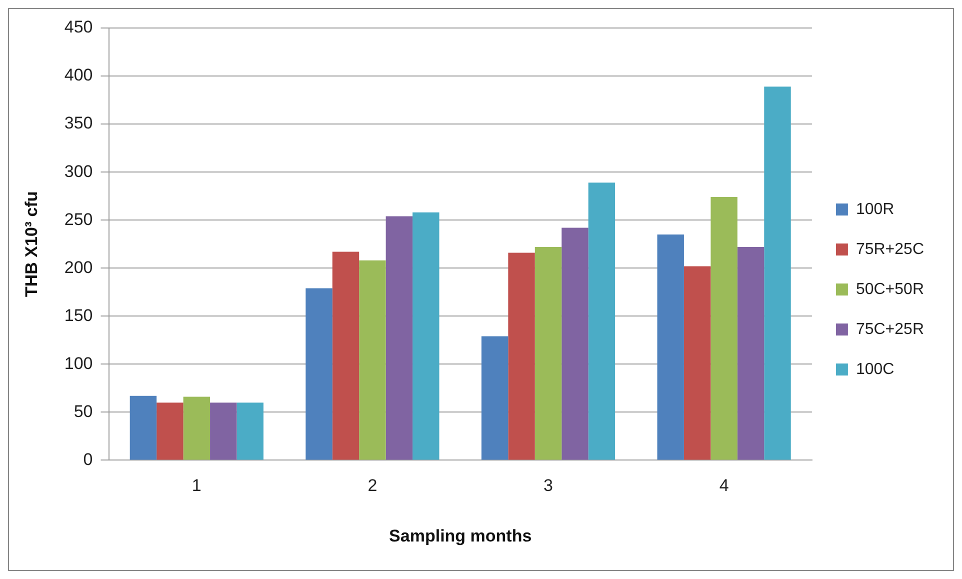  I want to click on legend-label: 75R+25C, so click(890, 249).